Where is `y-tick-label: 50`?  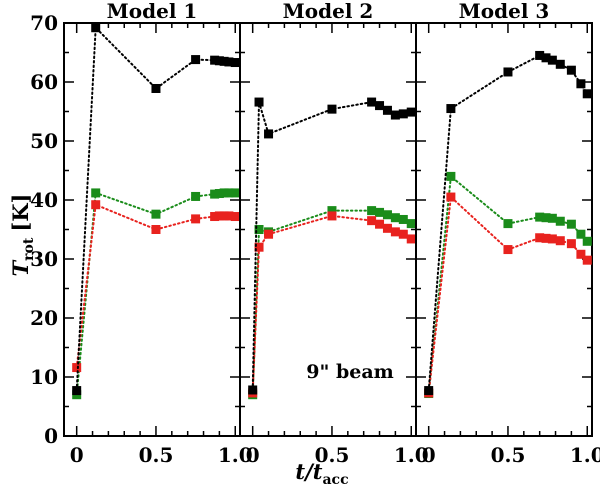 y-tick-label: 50 is located at coordinates (44, 141).